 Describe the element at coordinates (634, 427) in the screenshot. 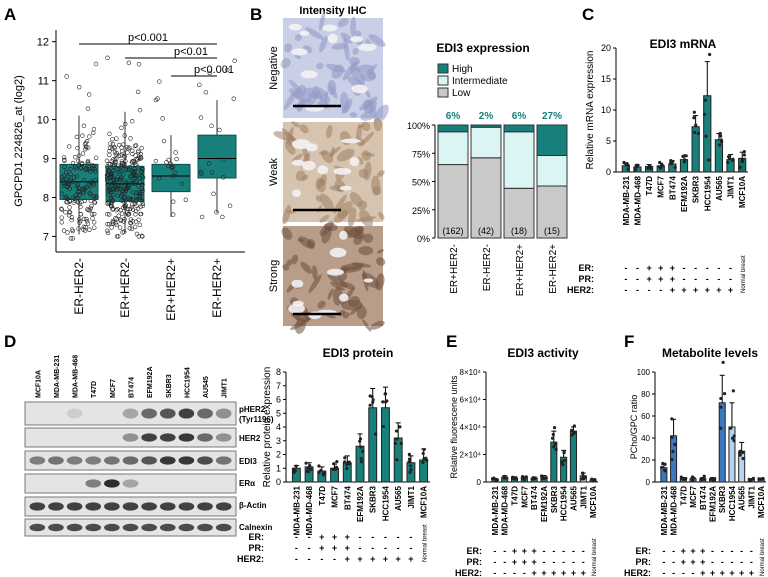

I see `panel-f-y-axis-label: PCho/GPC ratio` at that location.